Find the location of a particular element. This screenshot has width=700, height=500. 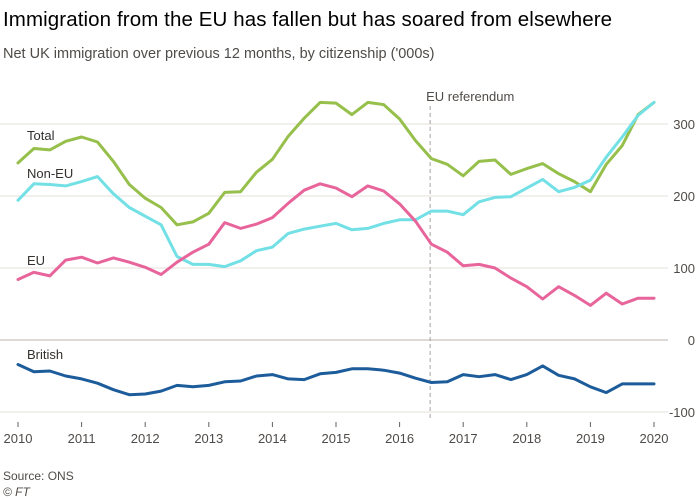

x-tick-label: 2018 is located at coordinates (526, 438).